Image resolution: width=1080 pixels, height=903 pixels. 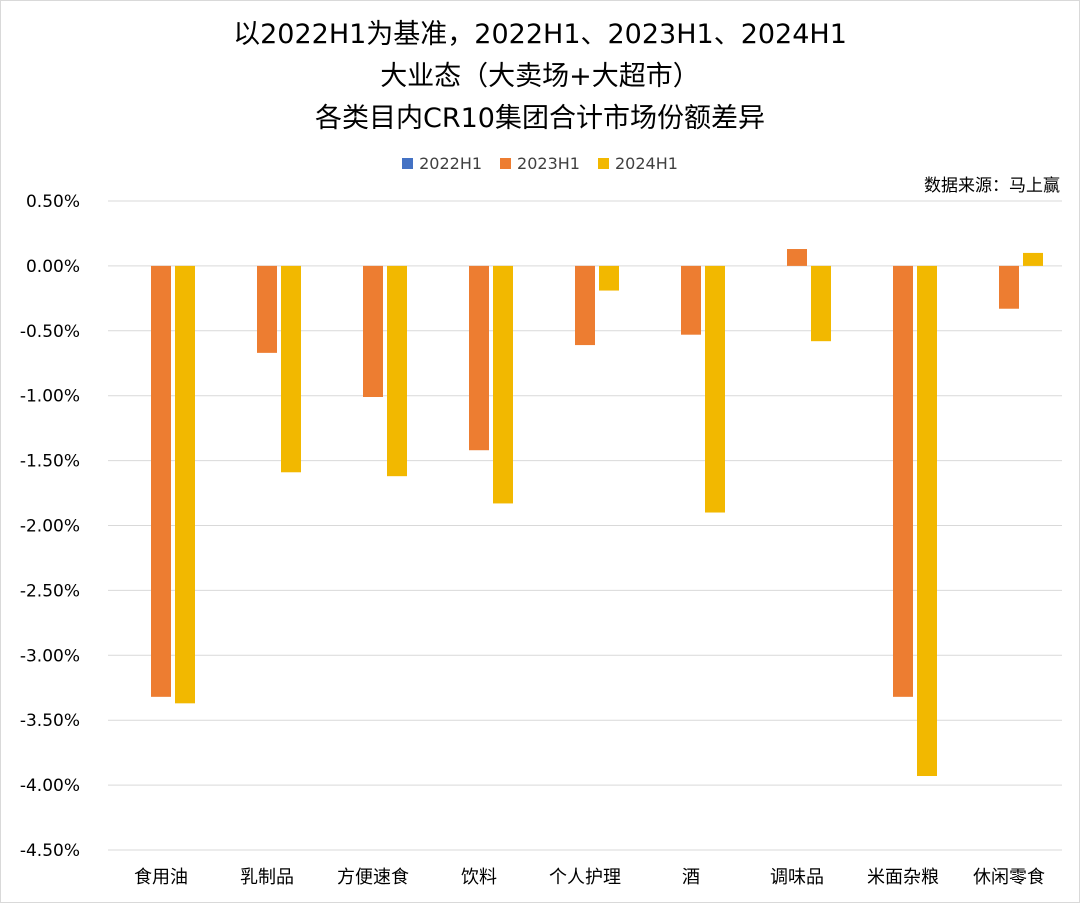 I want to click on legend-swatch-2024h1, so click(x=603, y=163).